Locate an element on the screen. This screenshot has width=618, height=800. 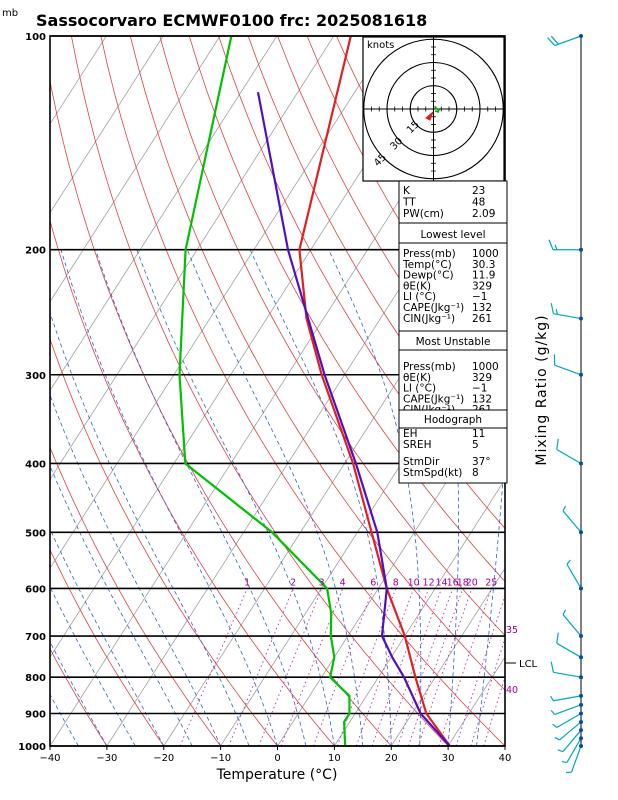
indices-summary-box is located at coordinates (453, 202).